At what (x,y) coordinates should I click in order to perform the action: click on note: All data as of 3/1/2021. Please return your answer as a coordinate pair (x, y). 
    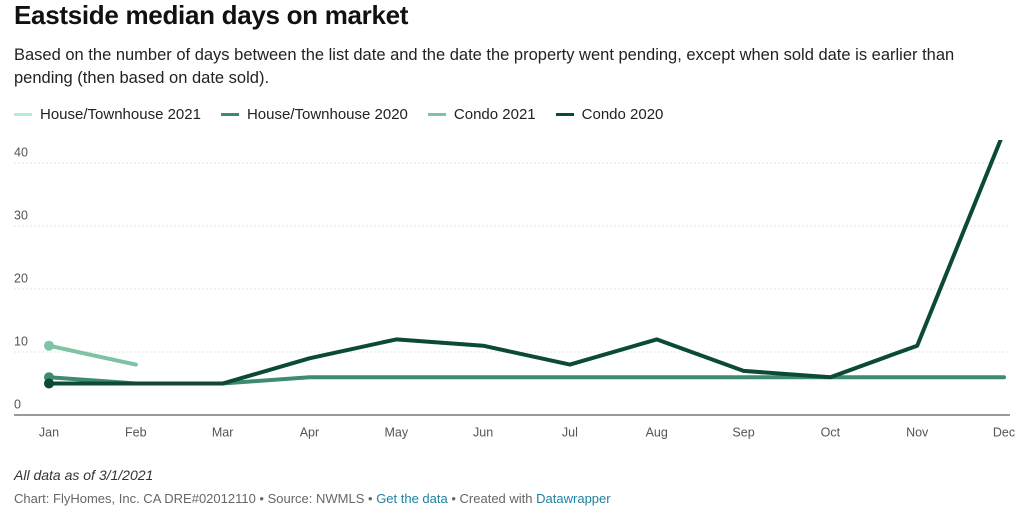
    Looking at the image, I should click on (84, 475).